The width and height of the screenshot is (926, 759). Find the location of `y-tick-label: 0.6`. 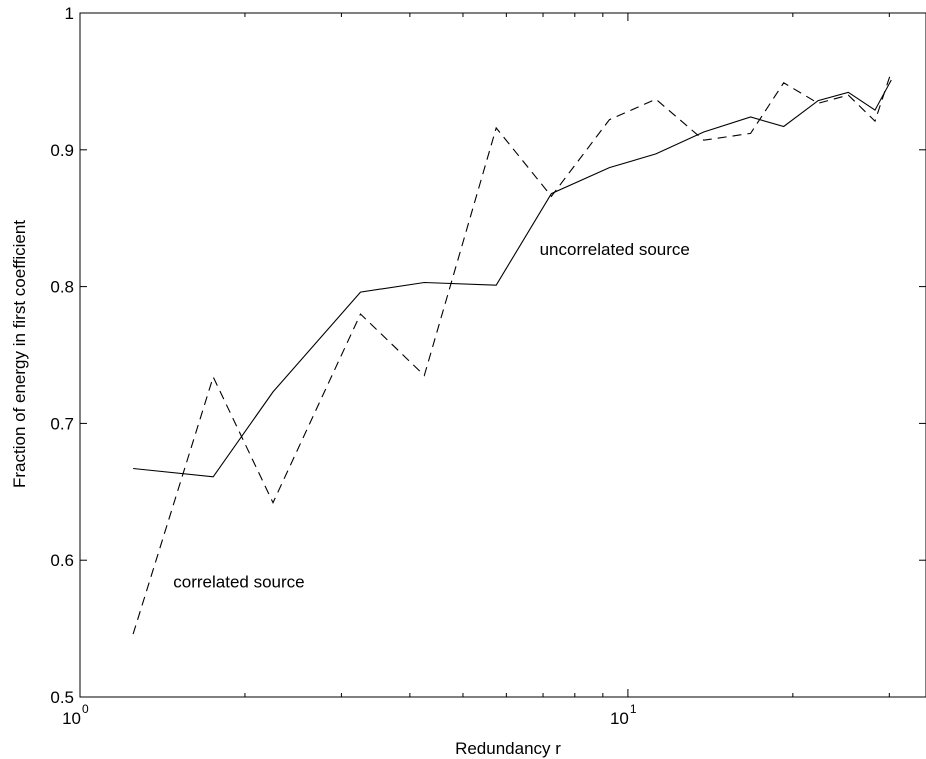

y-tick-label: 0.6 is located at coordinates (62, 560).